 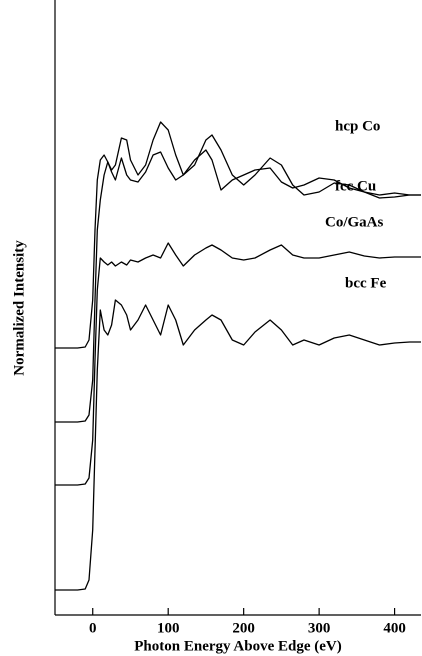 I want to click on series-label: fcc Cu, so click(x=355, y=186).